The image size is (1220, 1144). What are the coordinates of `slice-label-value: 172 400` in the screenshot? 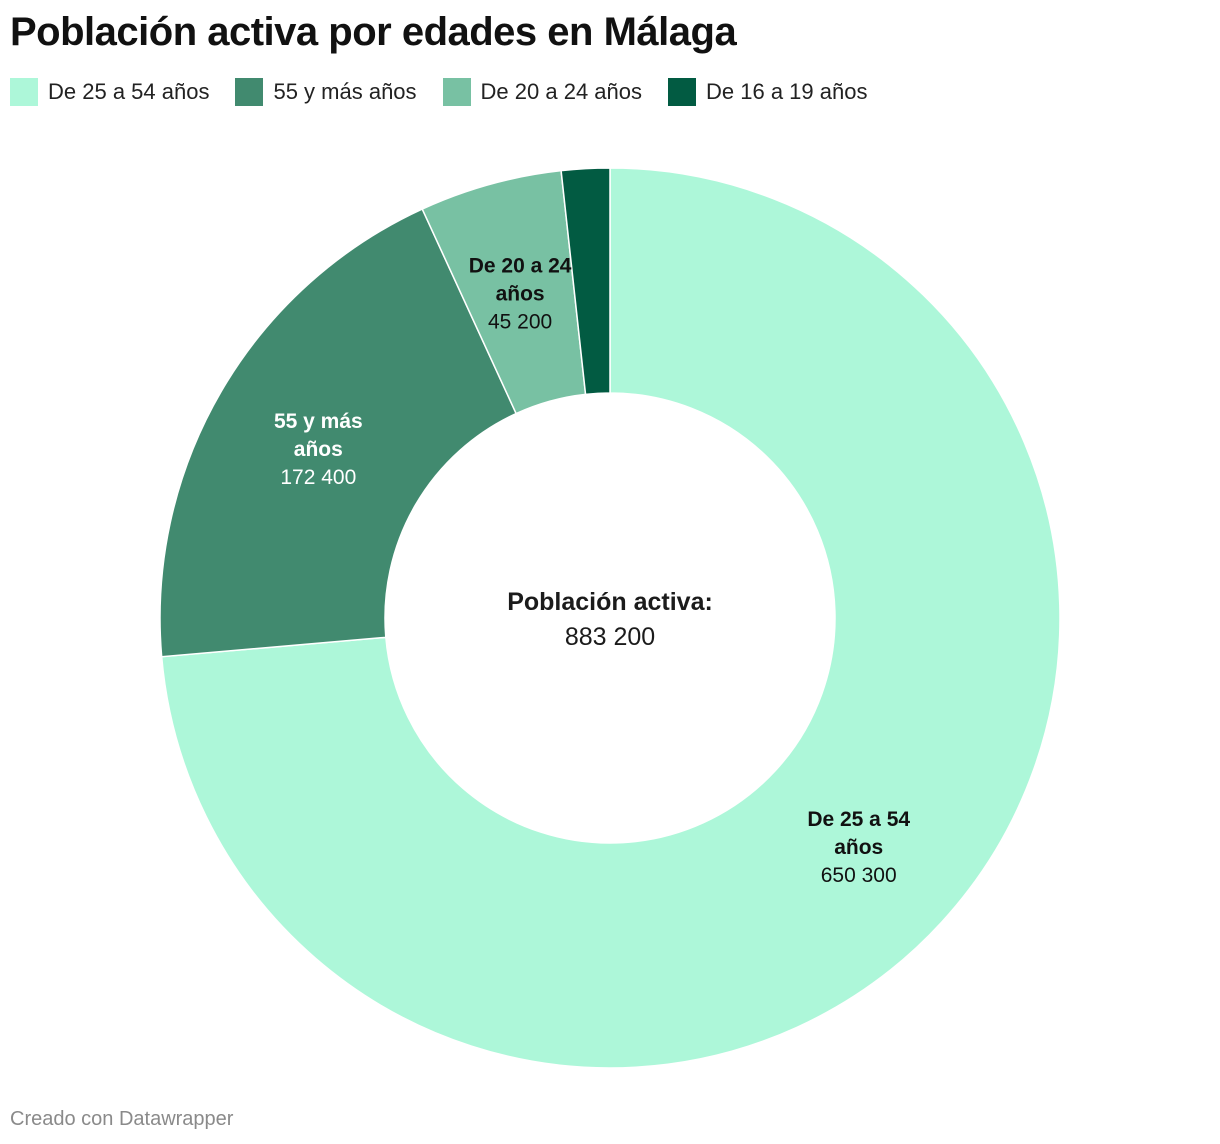 It's located at (318, 477).